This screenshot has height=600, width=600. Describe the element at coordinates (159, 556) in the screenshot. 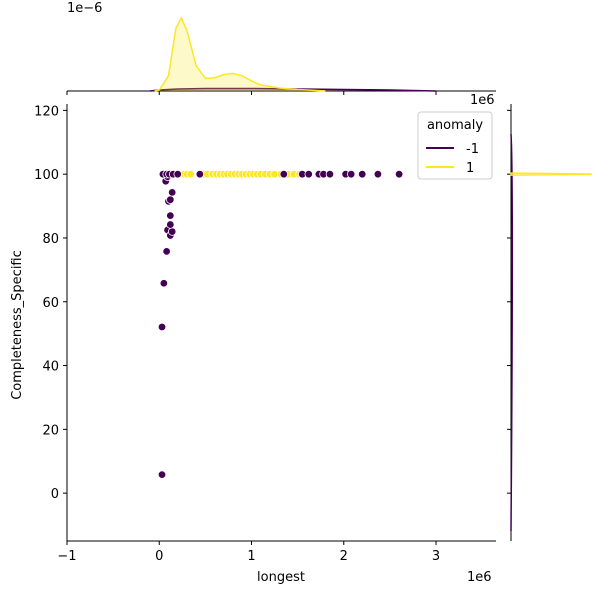

I see `x-tick-label: 0` at that location.